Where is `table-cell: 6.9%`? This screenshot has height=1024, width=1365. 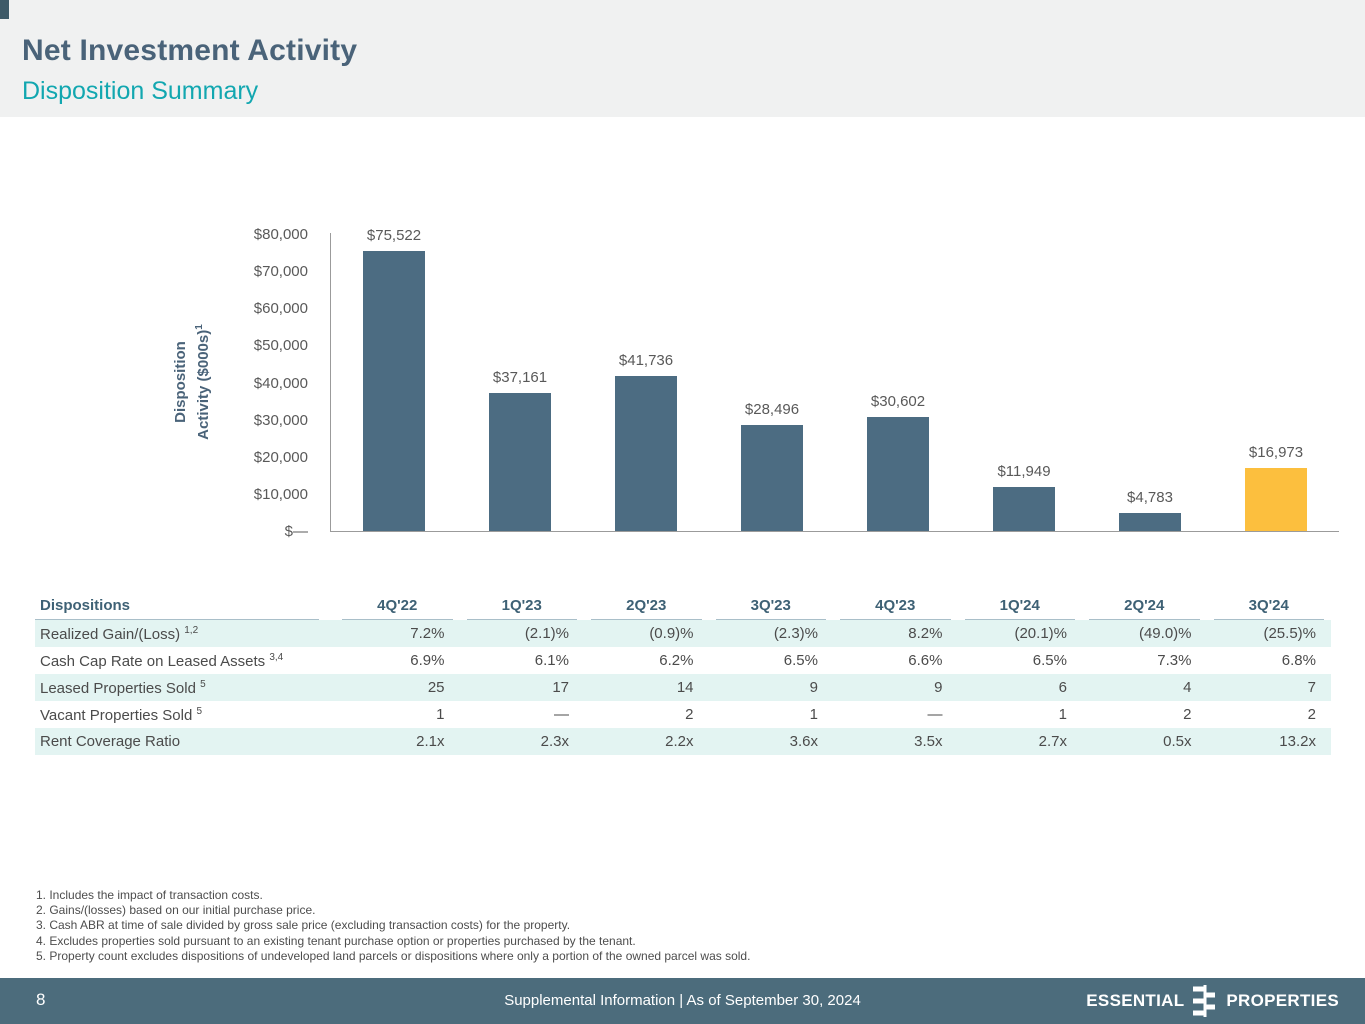 table-cell: 6.9% is located at coordinates (427, 660).